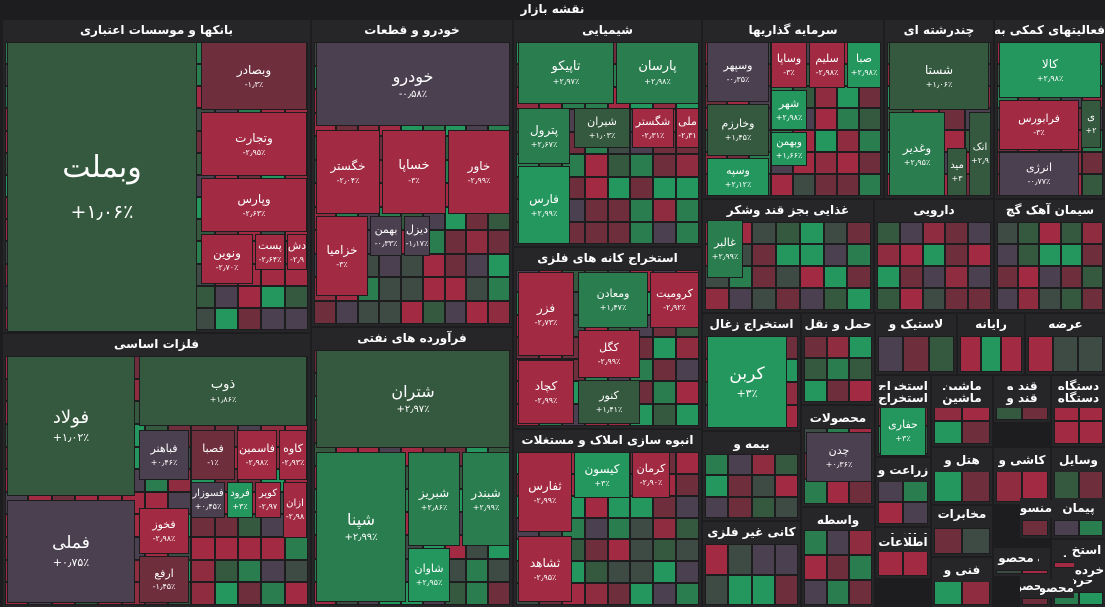 This screenshot has width=1105, height=607. I want to click on stock-tile: شپنا +۲٫۹۹٪, so click(361, 527).